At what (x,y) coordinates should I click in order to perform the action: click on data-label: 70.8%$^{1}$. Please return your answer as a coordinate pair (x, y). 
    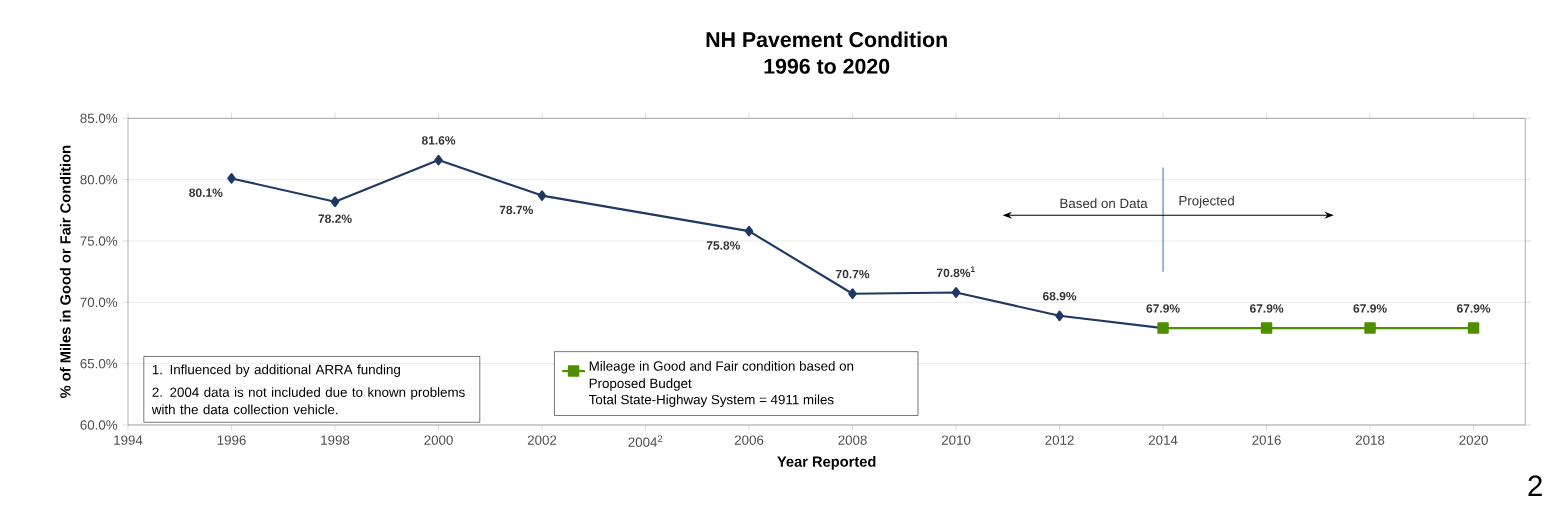
    Looking at the image, I should click on (955, 272).